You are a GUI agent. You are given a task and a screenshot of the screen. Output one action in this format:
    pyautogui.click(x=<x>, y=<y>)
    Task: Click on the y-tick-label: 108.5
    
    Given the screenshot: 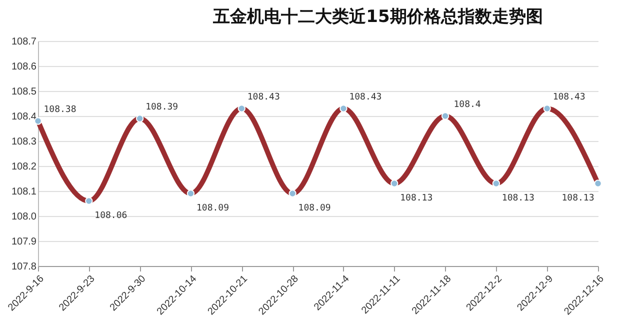 What is the action you would take?
    pyautogui.click(x=24, y=92)
    